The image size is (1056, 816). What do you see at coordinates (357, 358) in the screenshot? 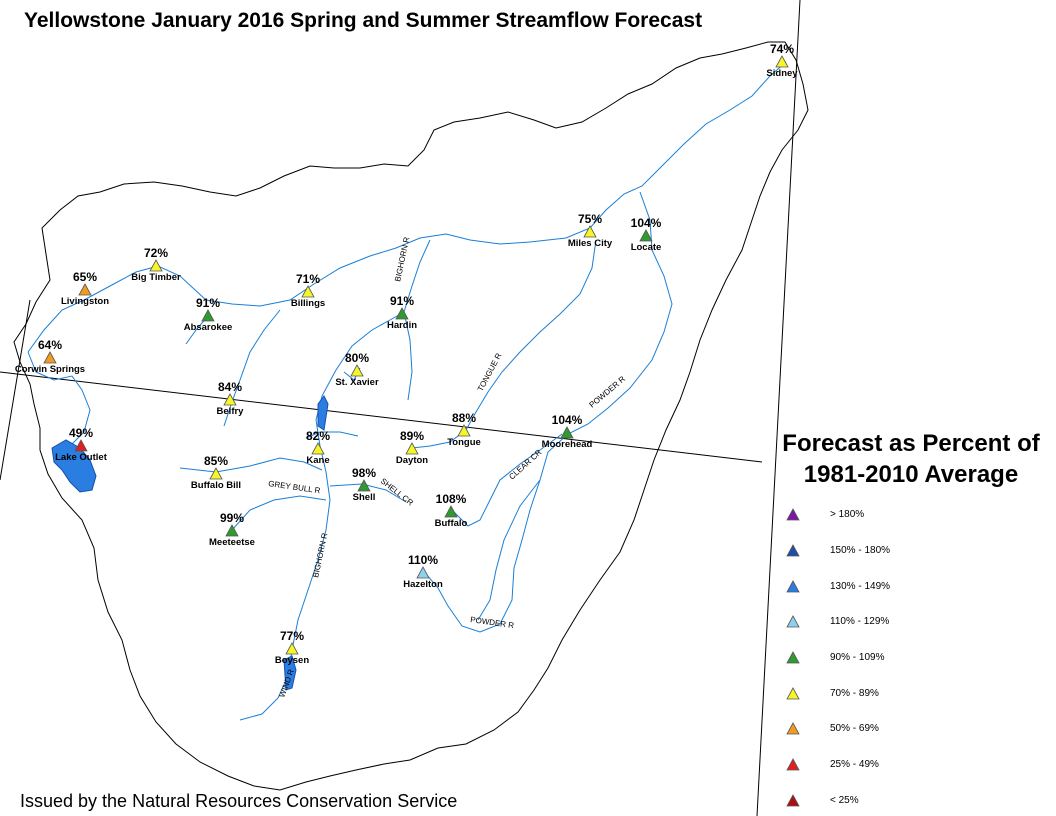
I see `site-percent-label: 80%` at bounding box center [357, 358].